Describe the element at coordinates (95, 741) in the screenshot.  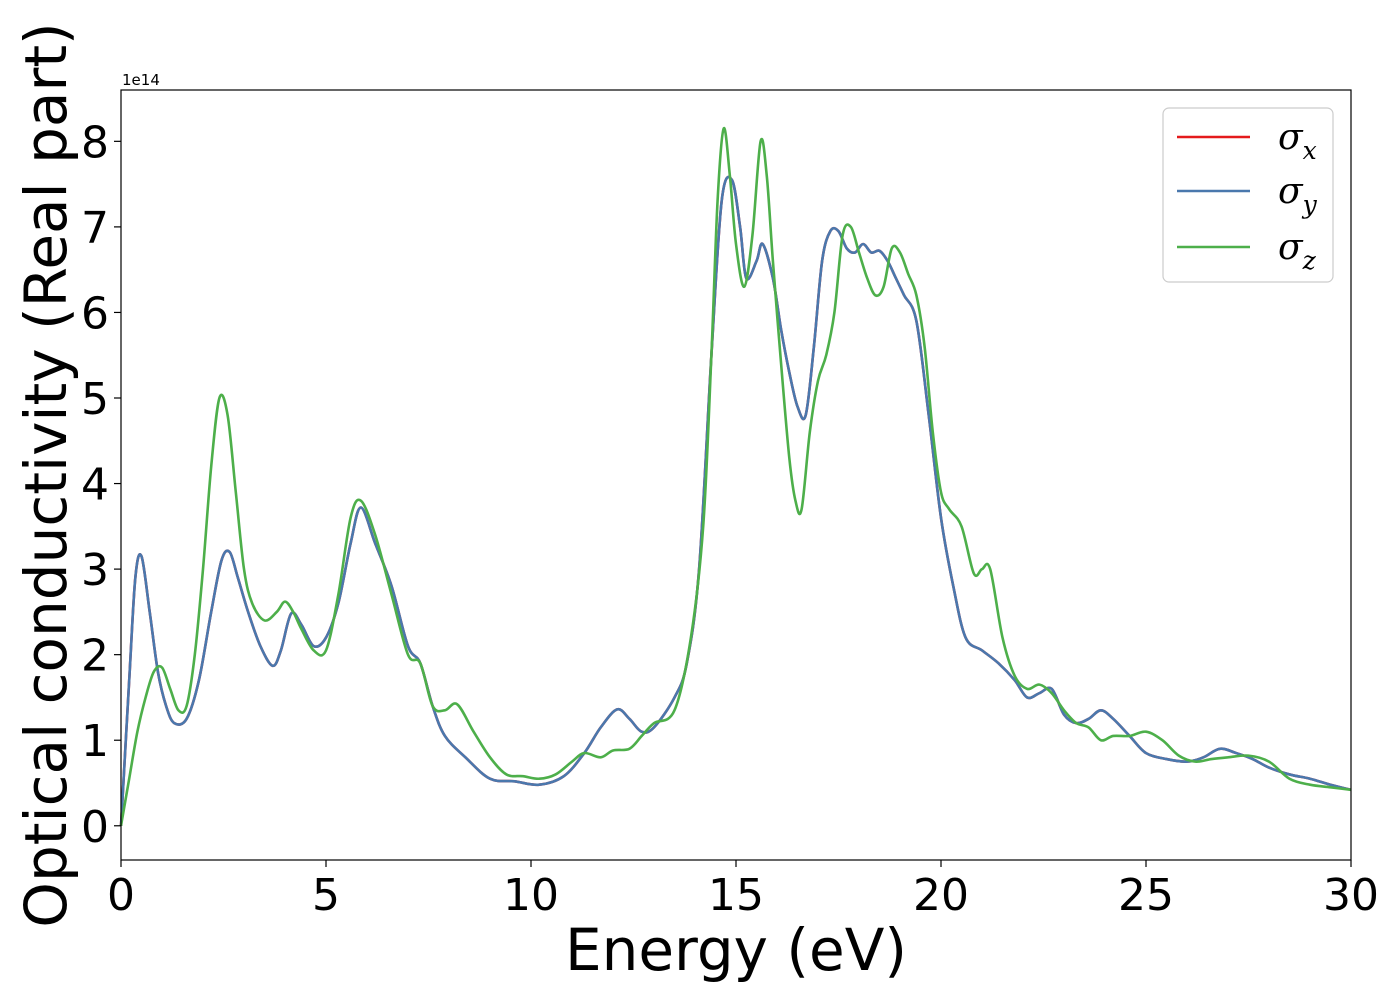
I see `y-tick-label: 1` at that location.